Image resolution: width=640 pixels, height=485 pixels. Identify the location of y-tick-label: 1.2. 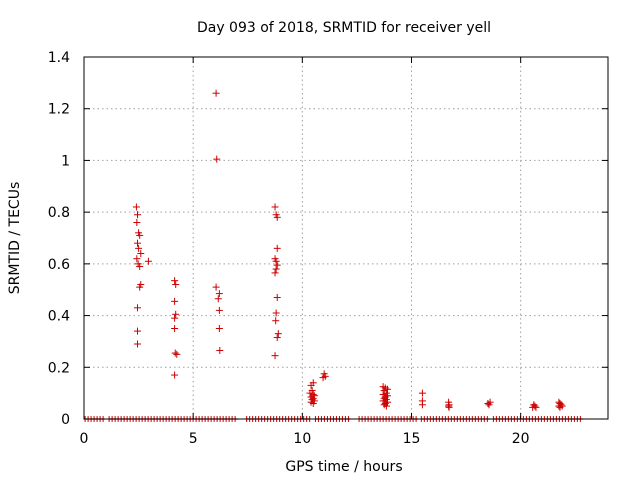
(59, 110).